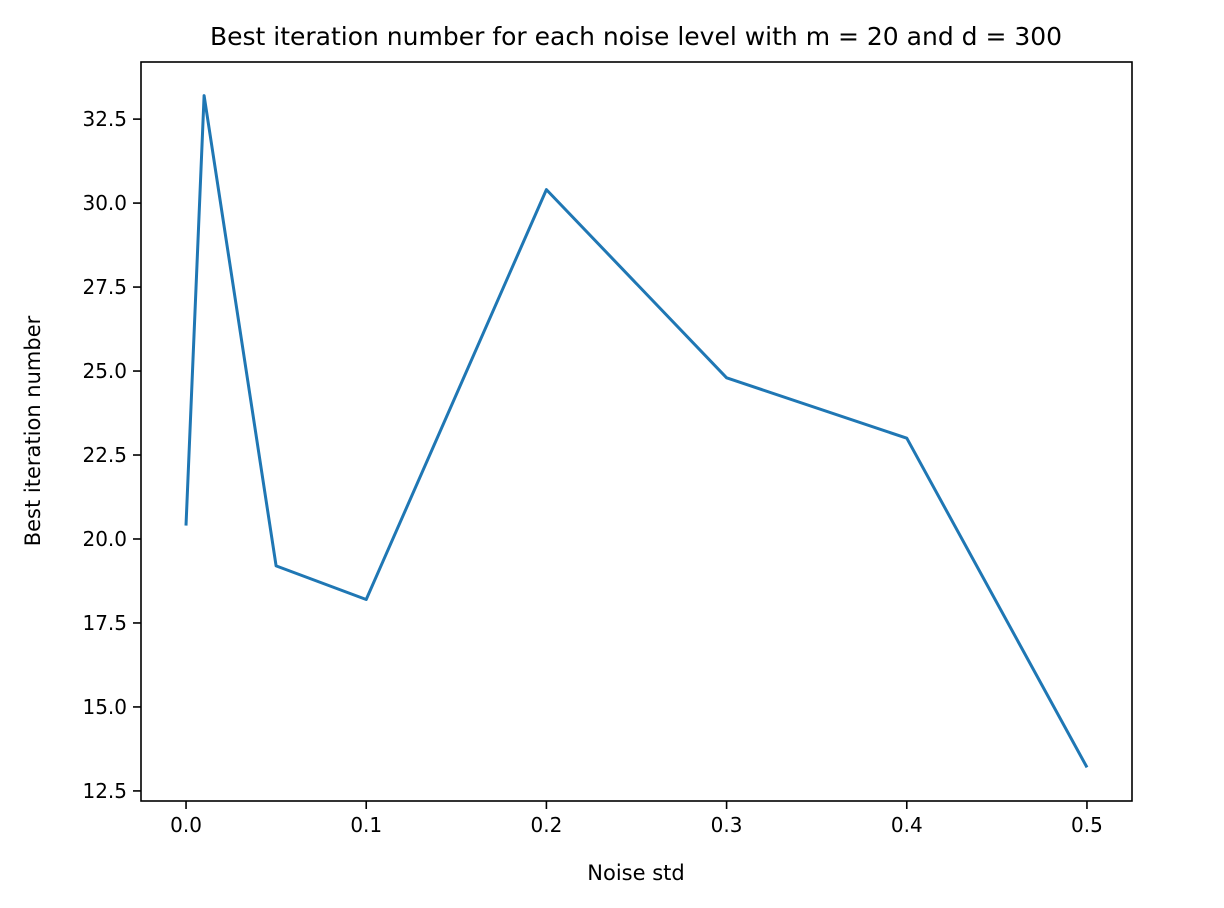  What do you see at coordinates (104, 119) in the screenshot?
I see `y-tick-label: 32.5` at bounding box center [104, 119].